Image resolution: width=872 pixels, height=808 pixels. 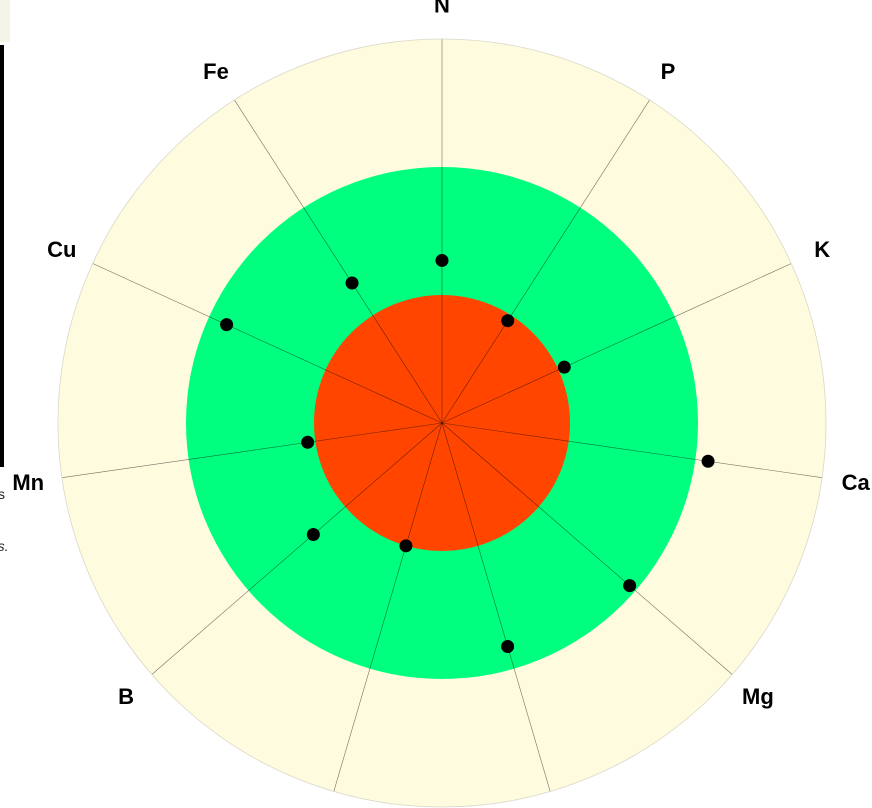 What do you see at coordinates (508, 321) in the screenshot?
I see `data-point-p` at bounding box center [508, 321].